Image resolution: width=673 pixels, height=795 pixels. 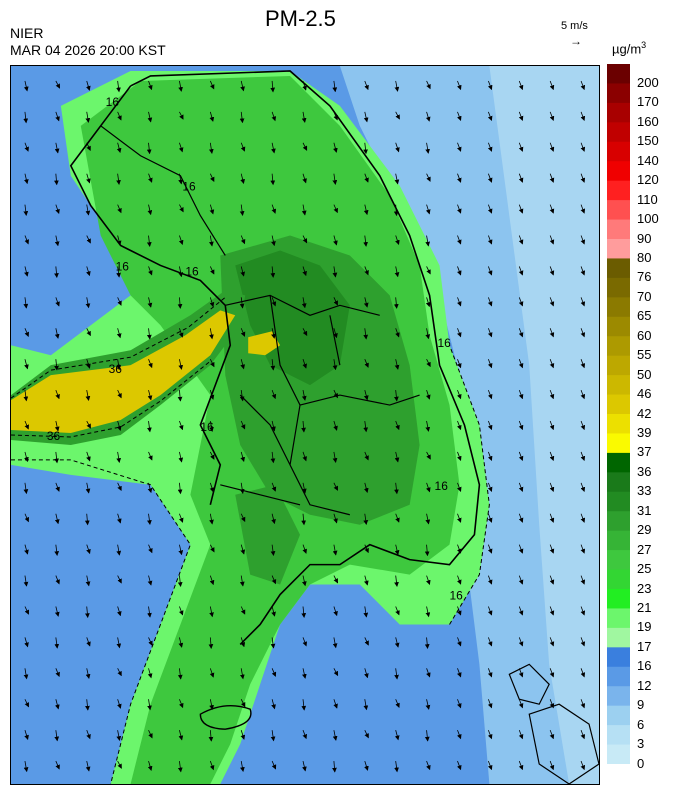 I want to click on legend-tick-label: 55, so click(x=644, y=355).